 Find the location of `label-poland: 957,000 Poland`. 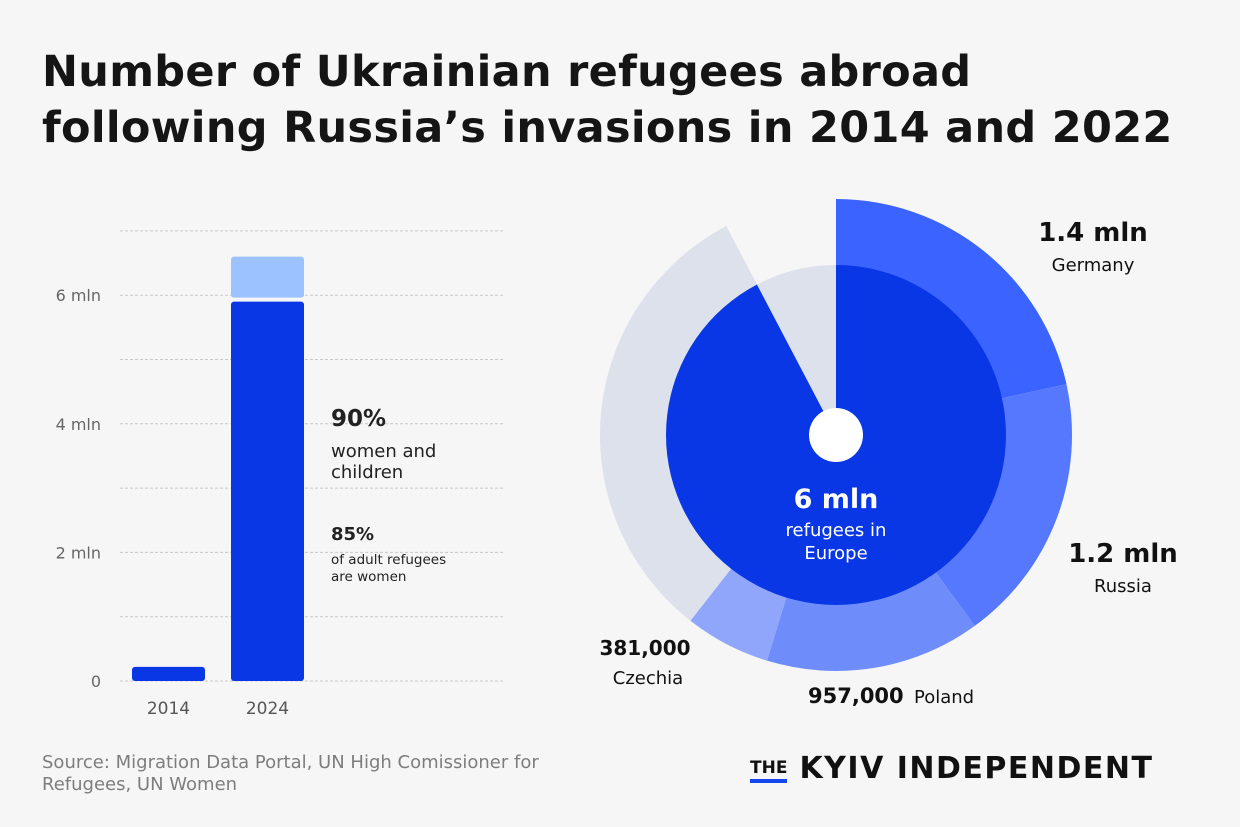

label-poland: 957,000 Poland is located at coordinates (891, 696).